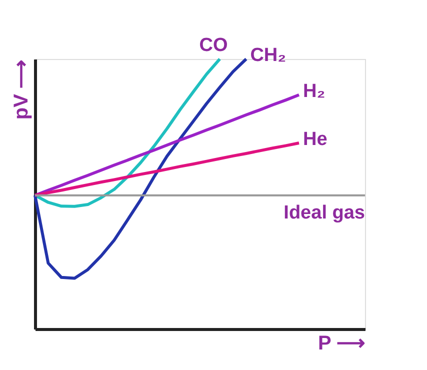 The height and width of the screenshot is (370, 427). What do you see at coordinates (324, 213) in the screenshot?
I see `ref-line-label: Ideal gas` at bounding box center [324, 213].